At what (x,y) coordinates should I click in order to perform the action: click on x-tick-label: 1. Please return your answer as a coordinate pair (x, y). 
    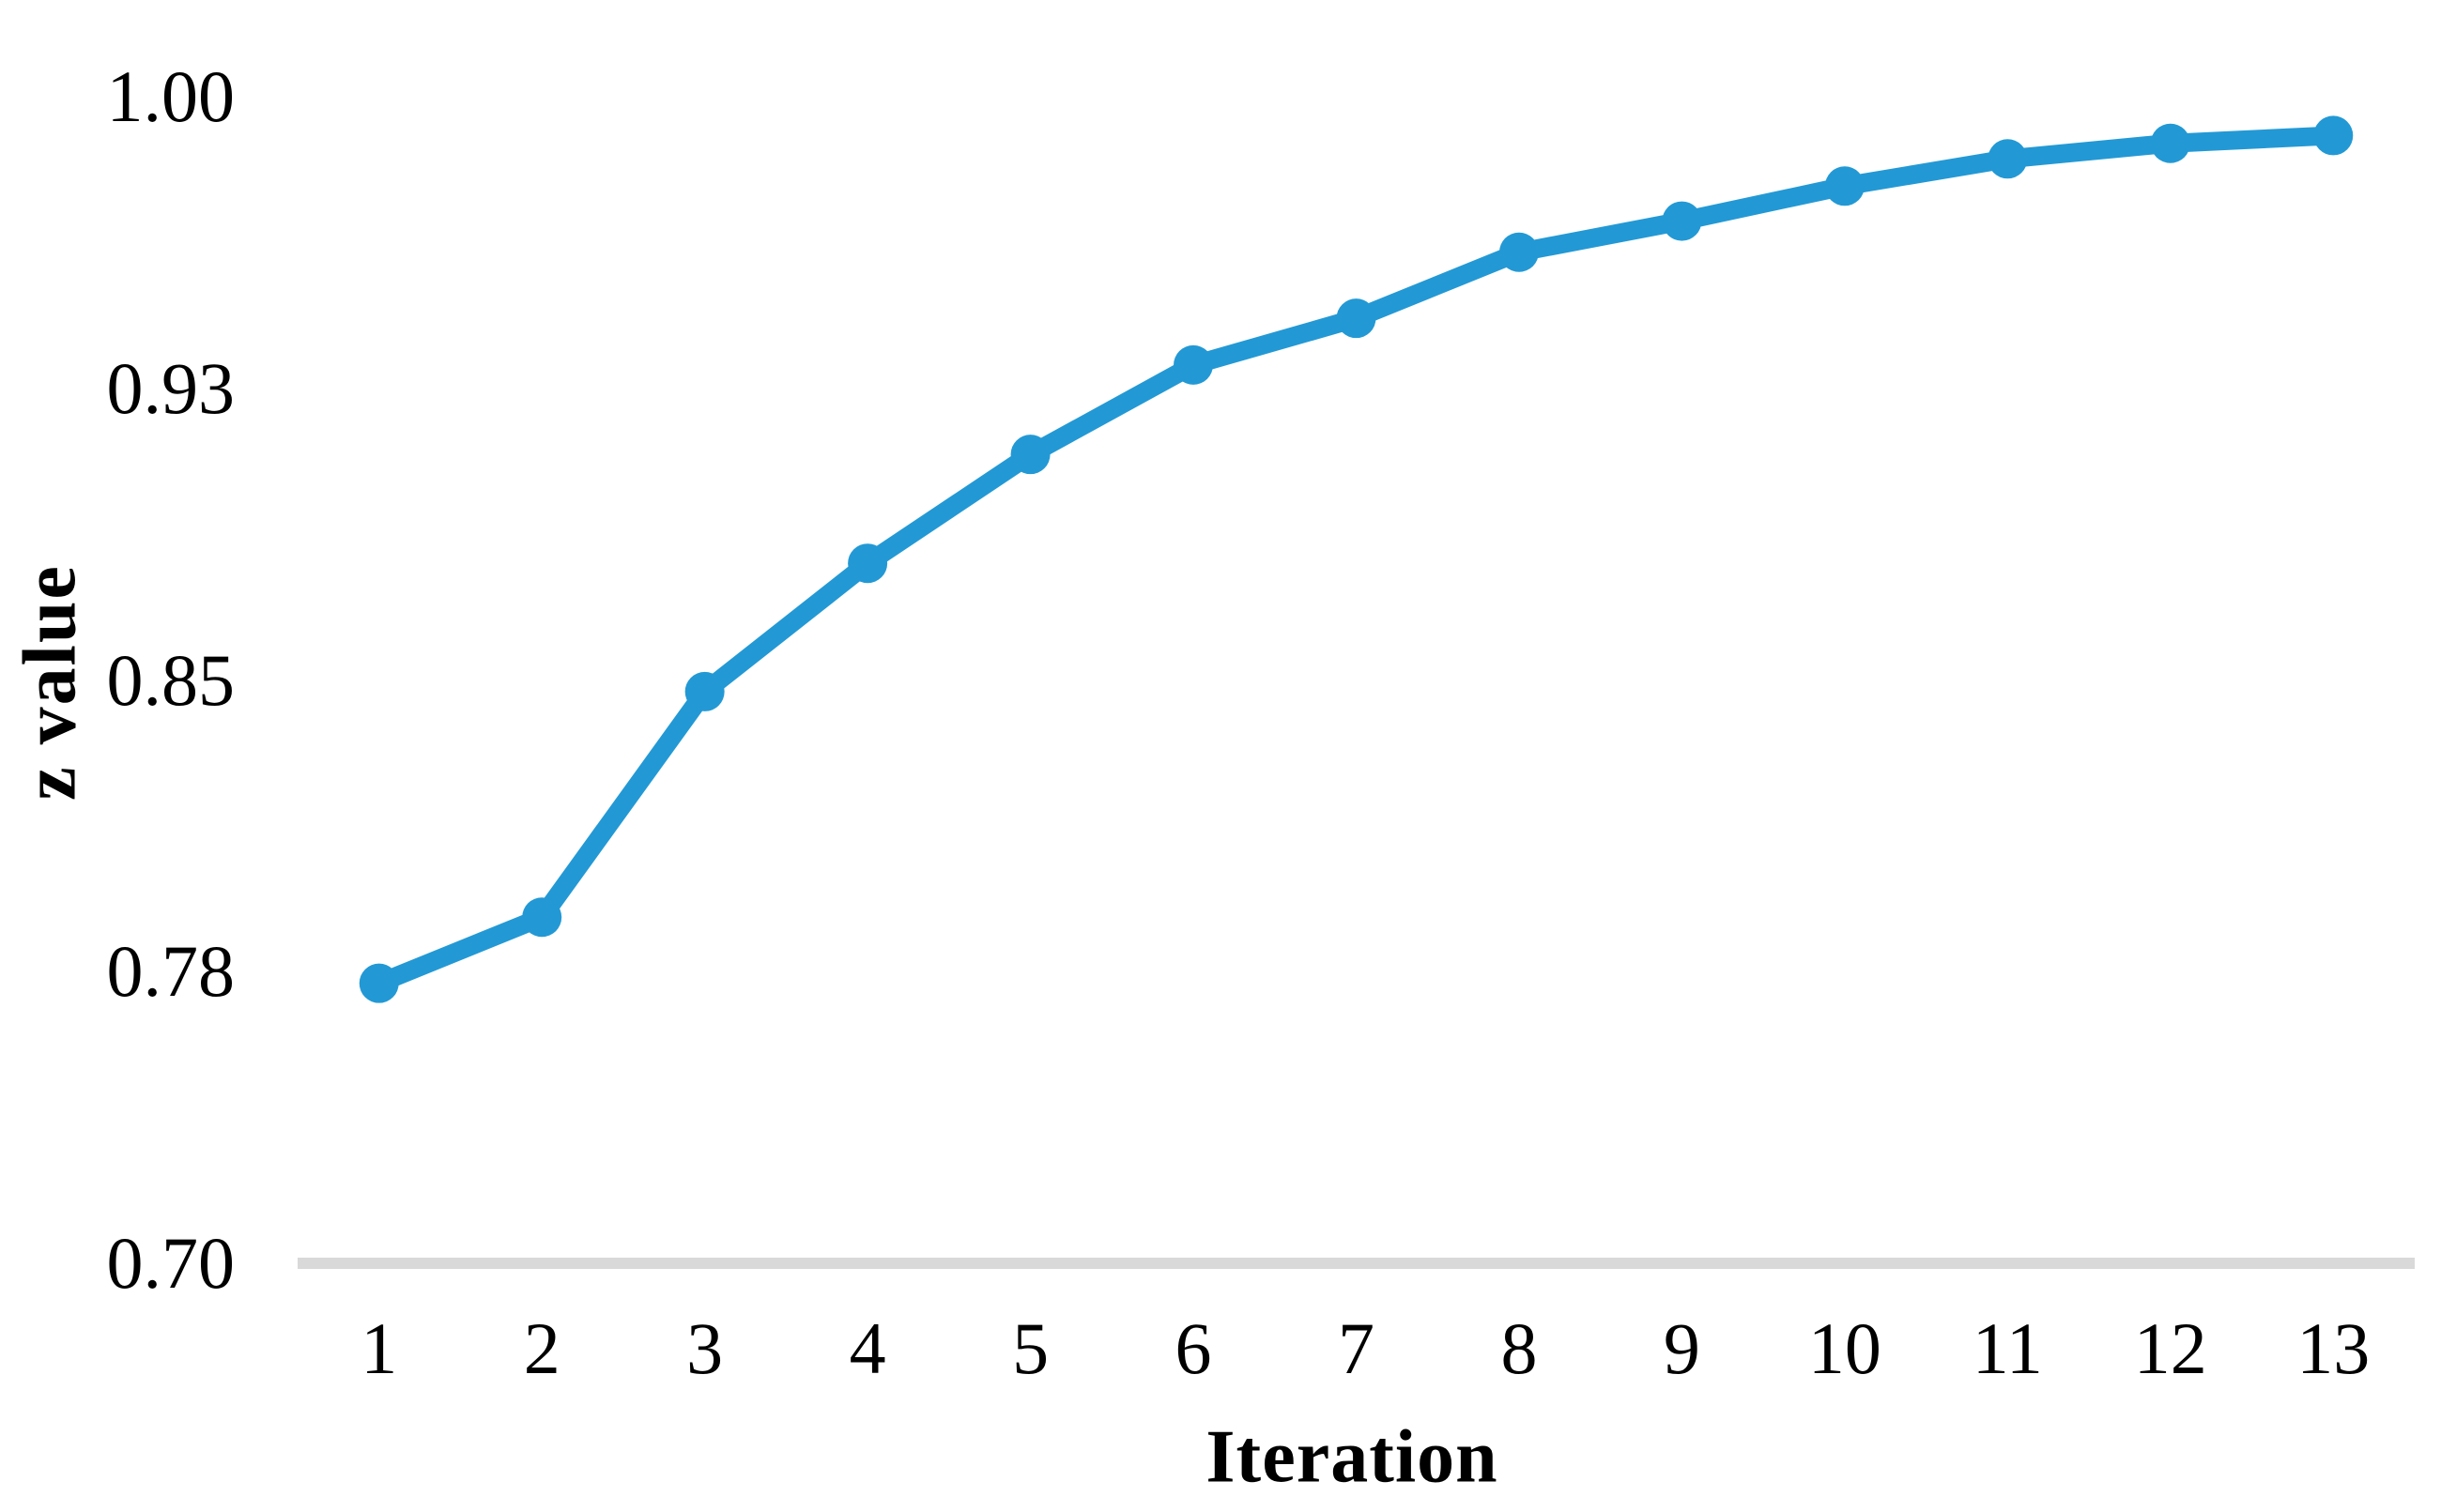
    Looking at the image, I should click on (379, 1348).